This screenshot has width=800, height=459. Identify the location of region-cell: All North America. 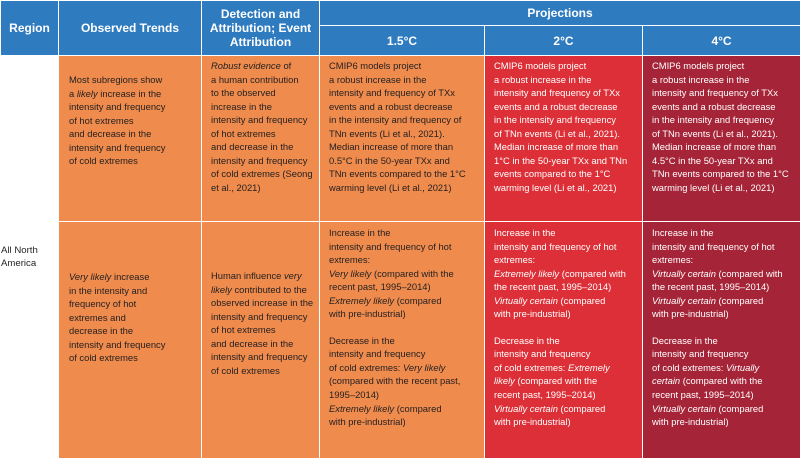
(30, 257).